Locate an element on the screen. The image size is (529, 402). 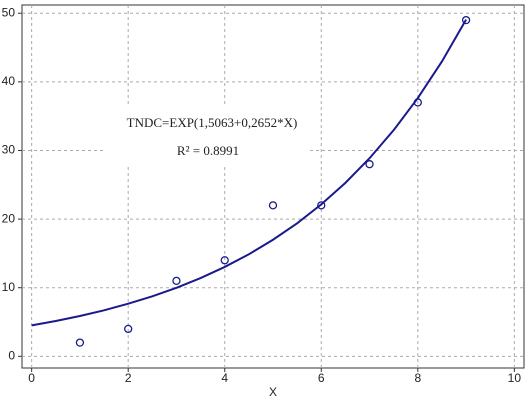
x-tick-label: 10 is located at coordinates (515, 378).